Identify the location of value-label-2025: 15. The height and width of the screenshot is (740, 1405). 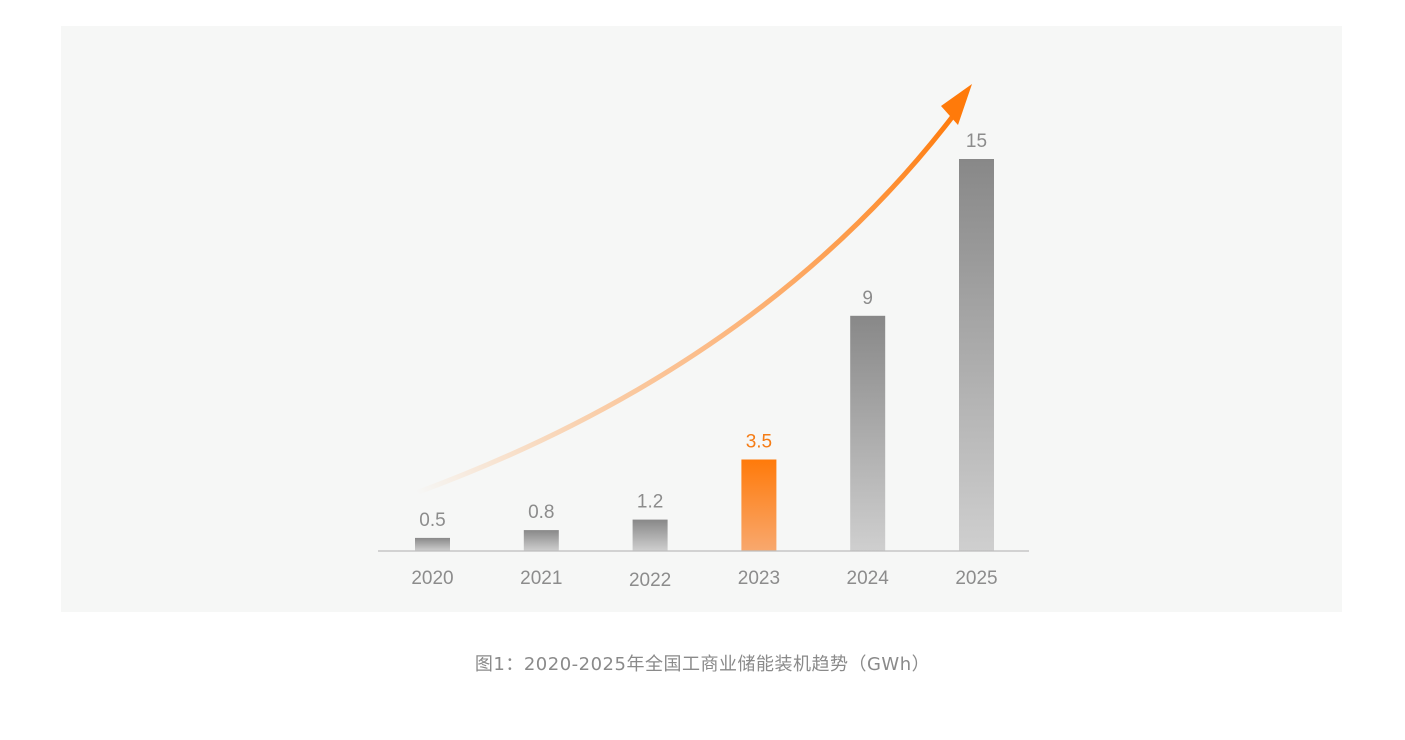
(976, 141).